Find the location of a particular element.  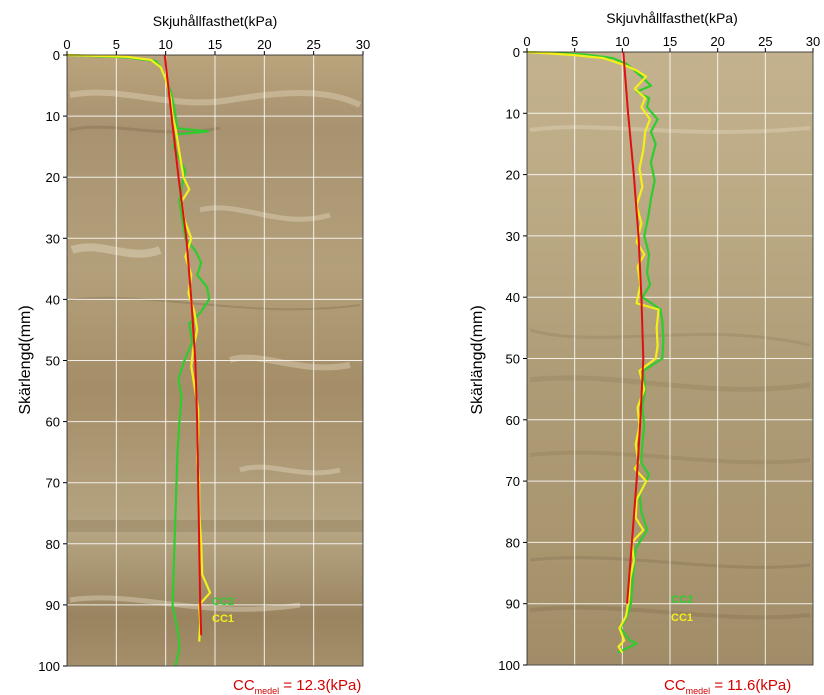

series-layer is located at coordinates (595, 352).